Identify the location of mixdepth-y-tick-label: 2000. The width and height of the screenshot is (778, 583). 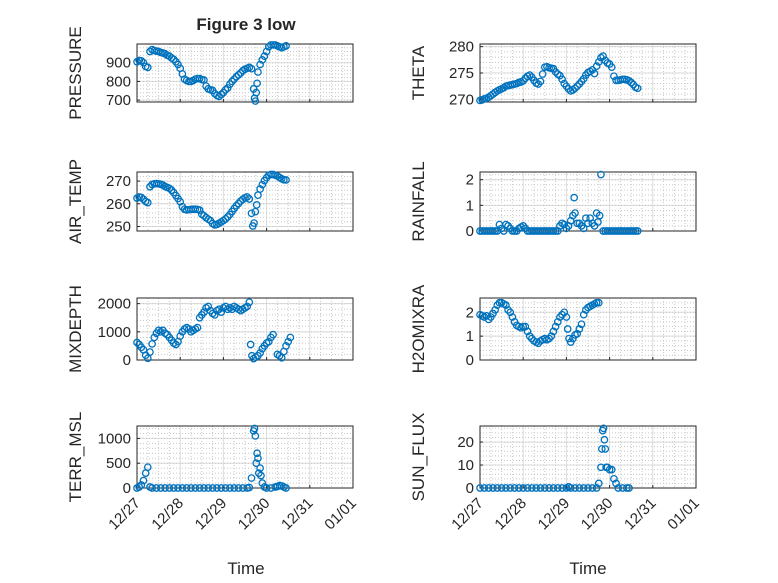
(114, 304).